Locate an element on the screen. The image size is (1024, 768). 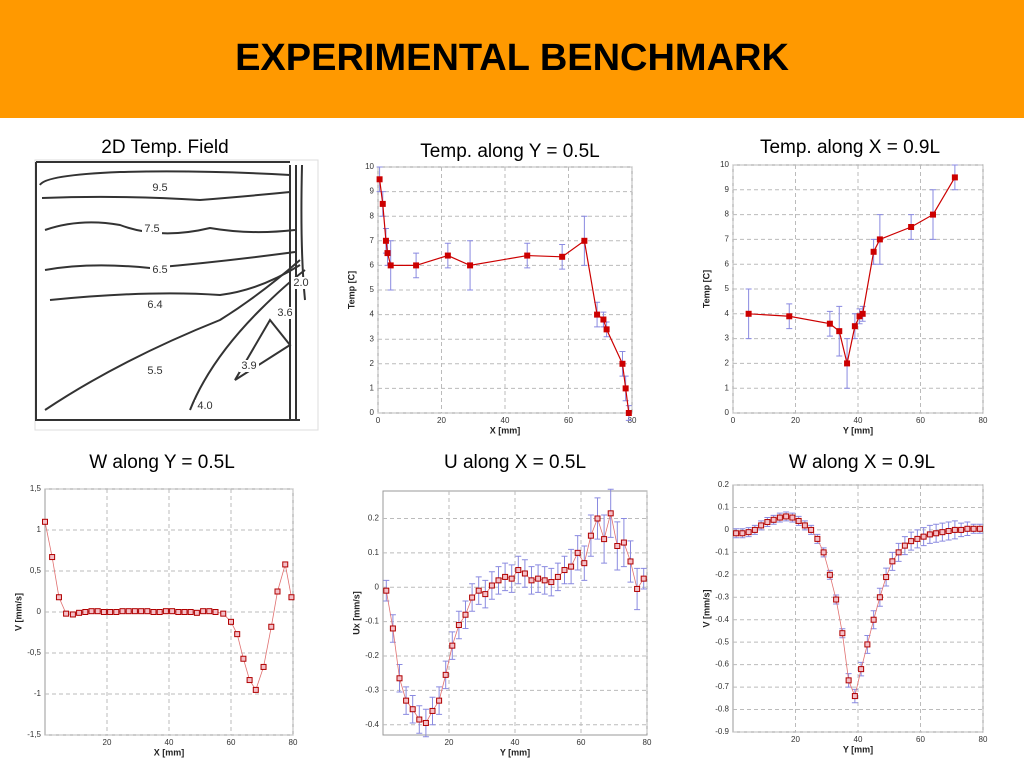
contour-label: 2.0 is located at coordinates (300, 283).